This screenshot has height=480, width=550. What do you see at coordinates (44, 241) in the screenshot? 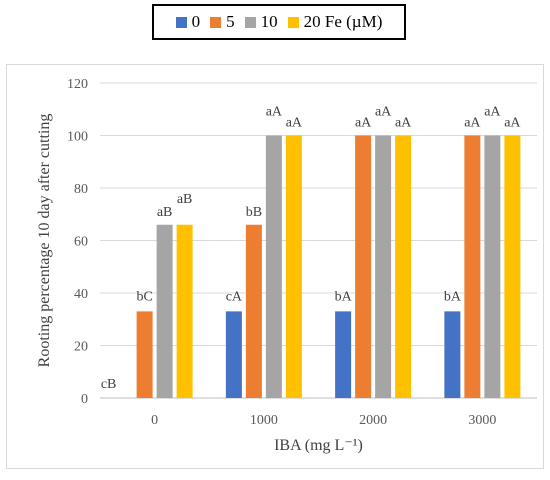
I see `y-axis-title: Rooting percentage 10 day after cutting` at bounding box center [44, 241].